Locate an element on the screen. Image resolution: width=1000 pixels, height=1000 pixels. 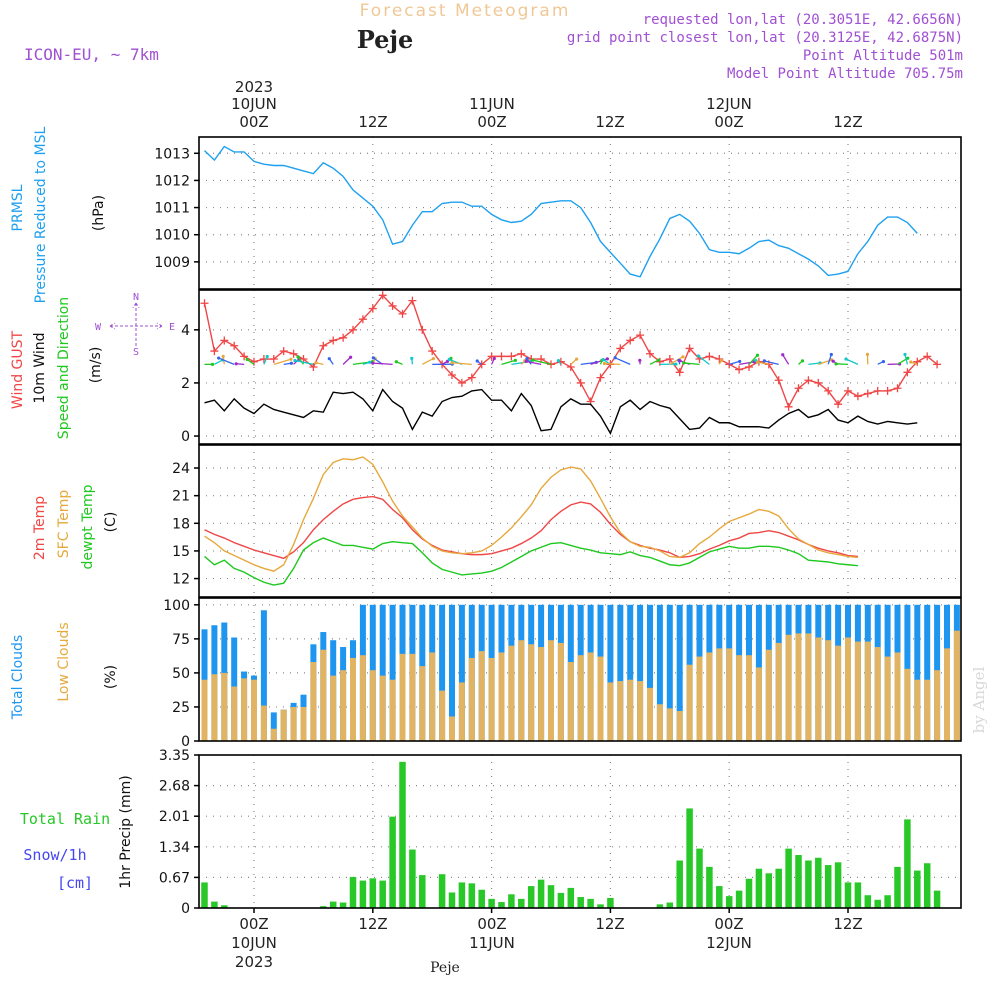
panel-frame is located at coordinates (580, 831).